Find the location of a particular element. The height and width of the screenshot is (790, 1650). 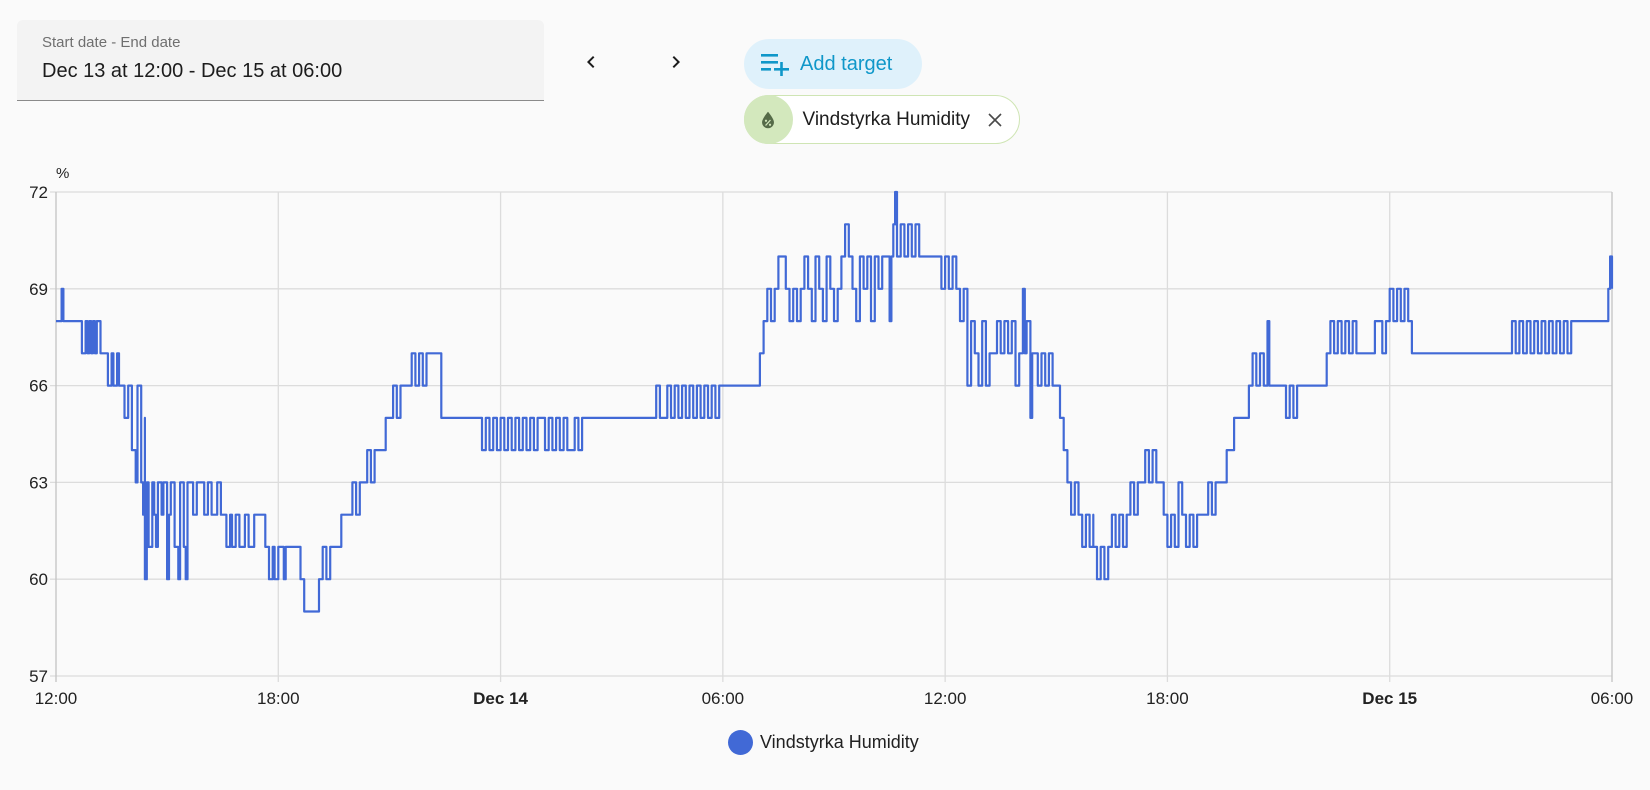

chevron-left-icon is located at coordinates (591, 62).